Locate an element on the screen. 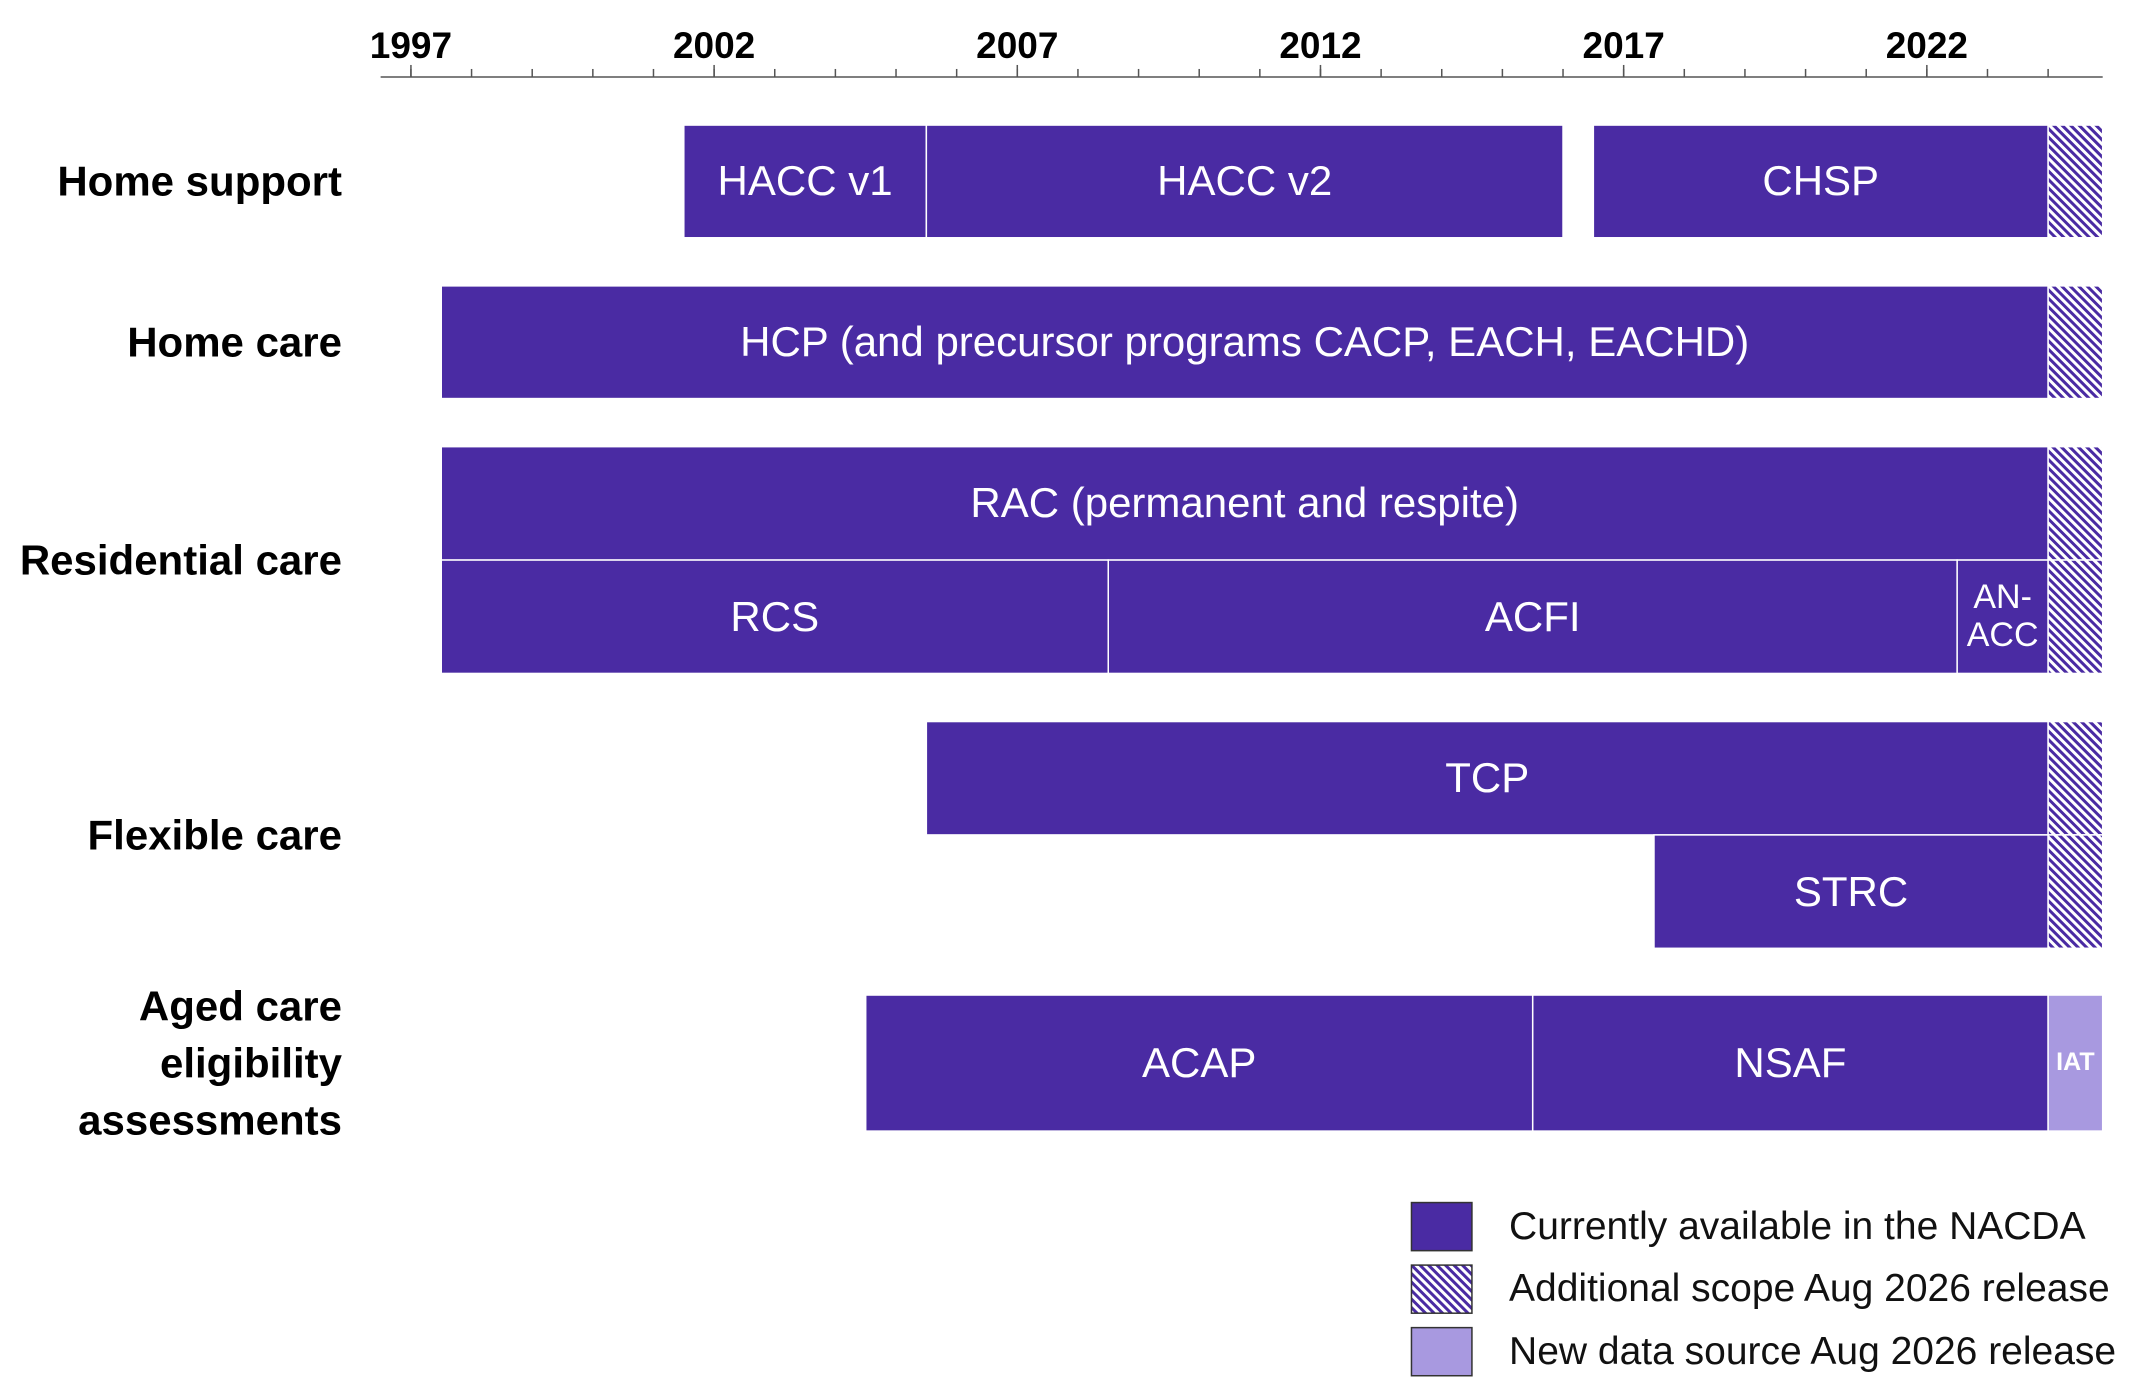 The width and height of the screenshot is (2133, 1387). bar-label: RCS is located at coordinates (775, 616).